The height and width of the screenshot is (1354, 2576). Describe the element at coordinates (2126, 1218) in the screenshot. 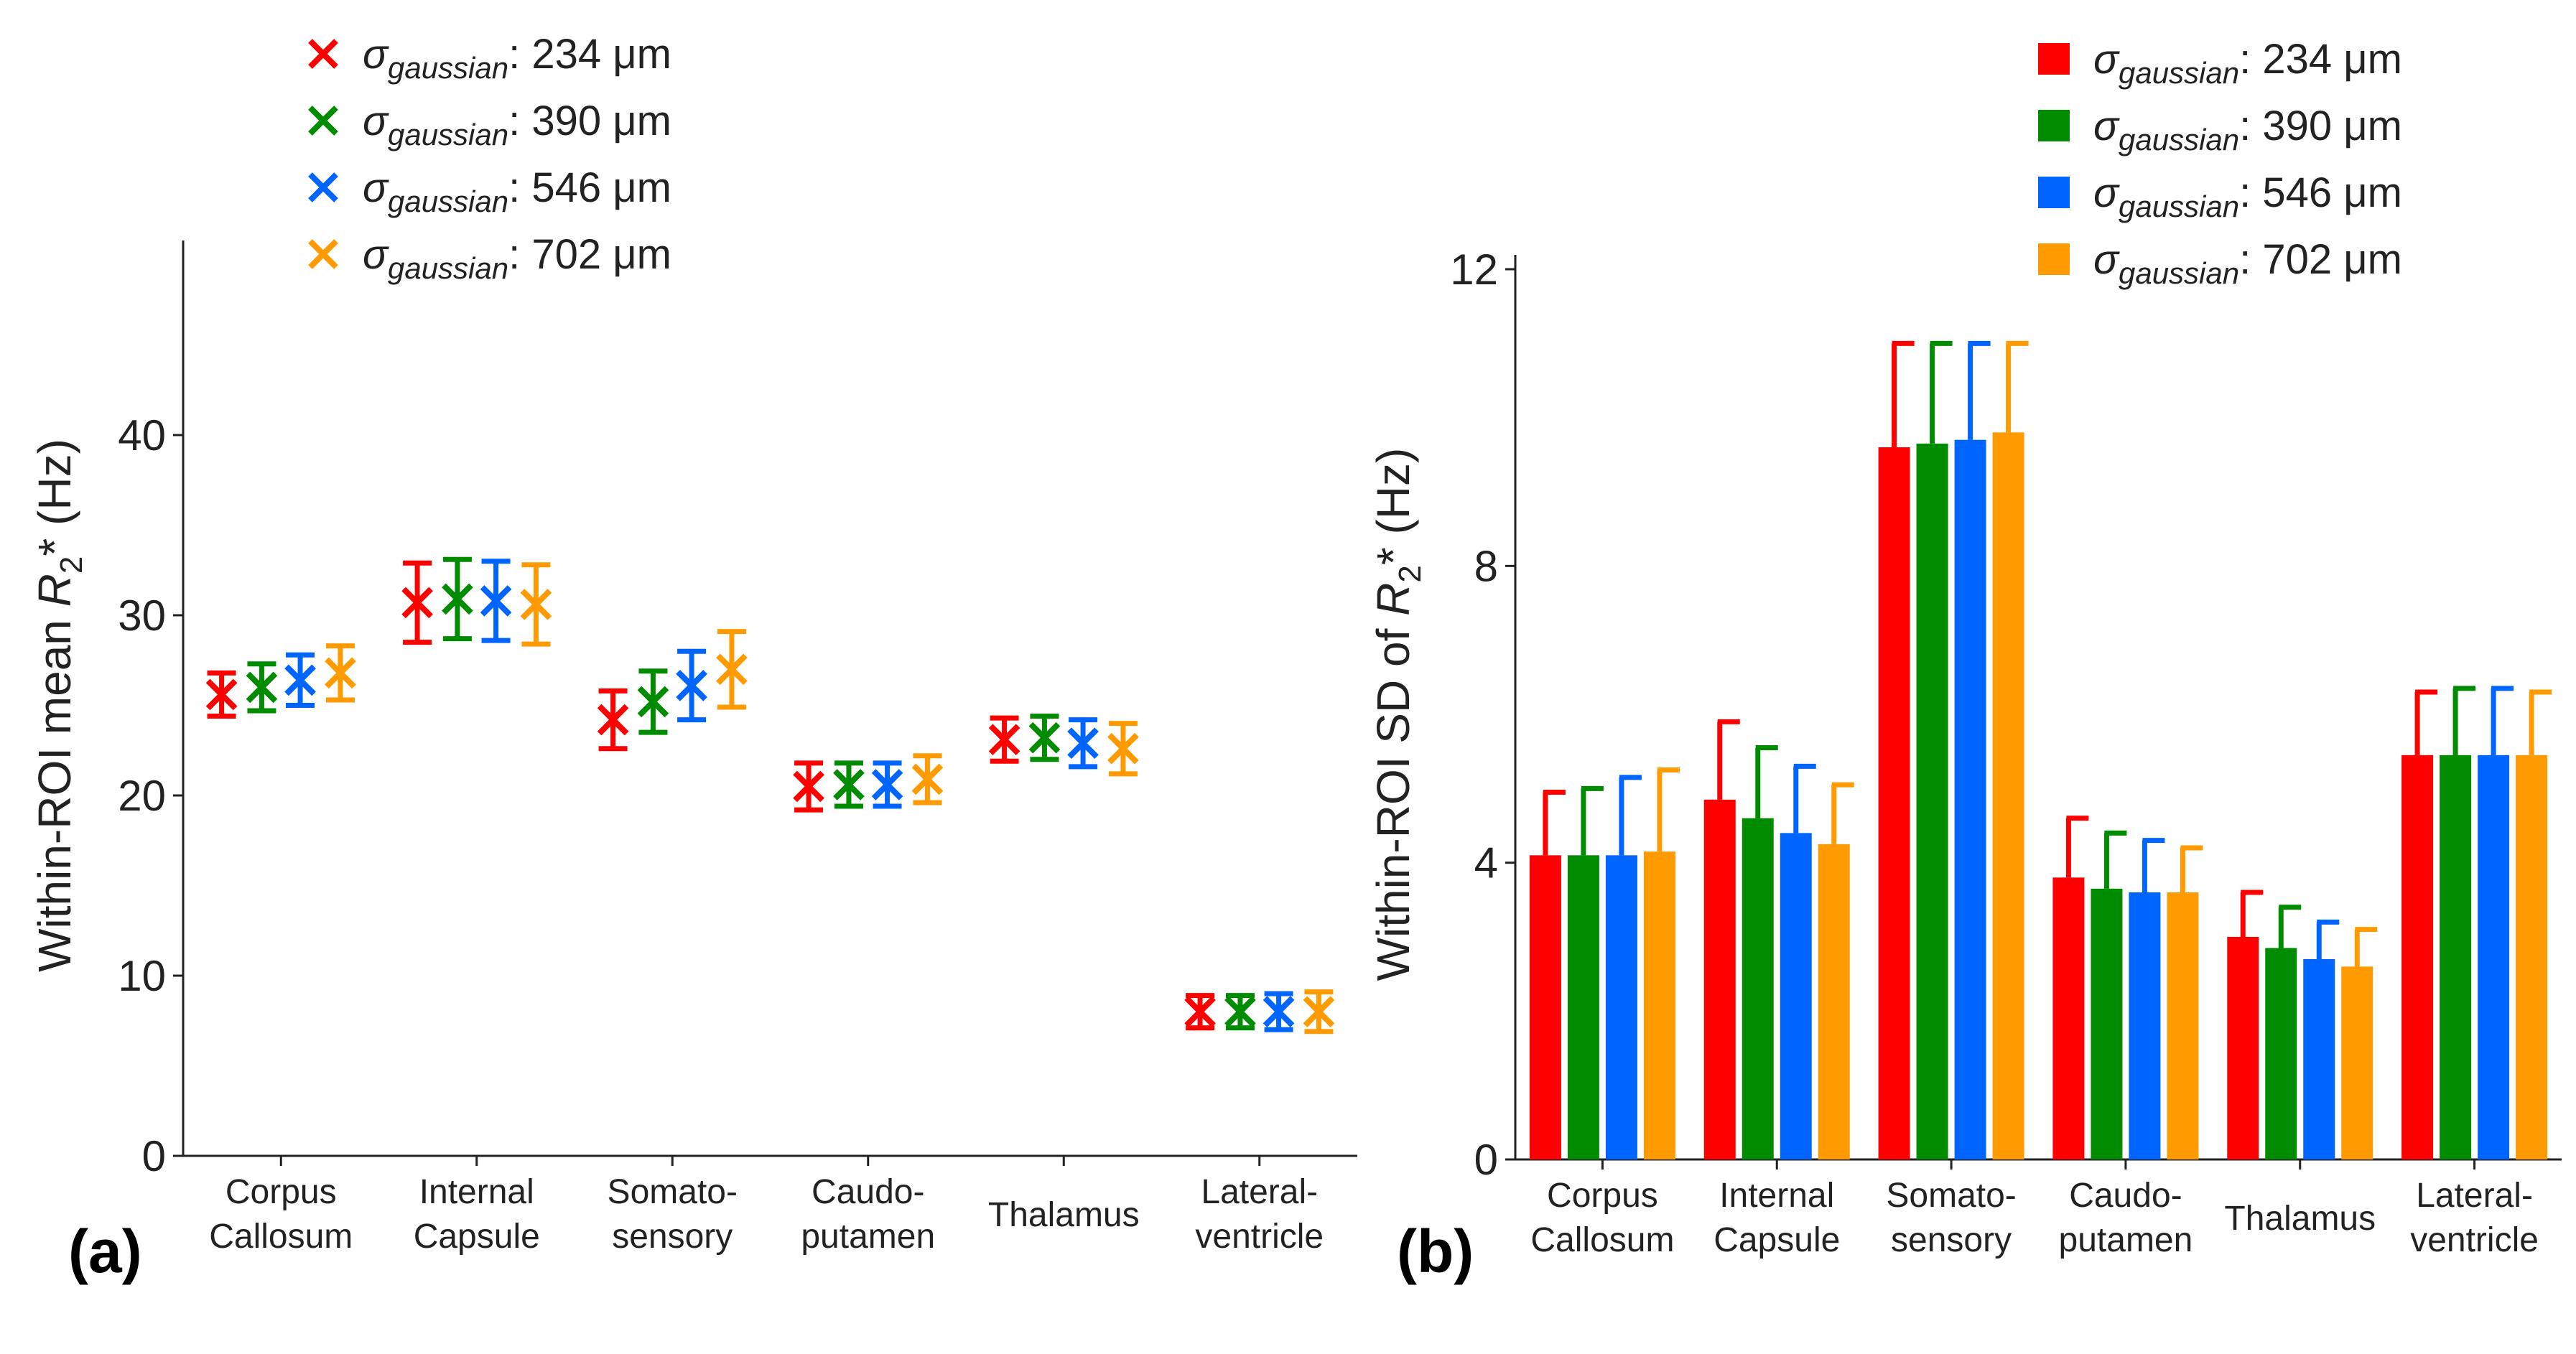

I see `x-category-label: Caudo-putamen` at that location.